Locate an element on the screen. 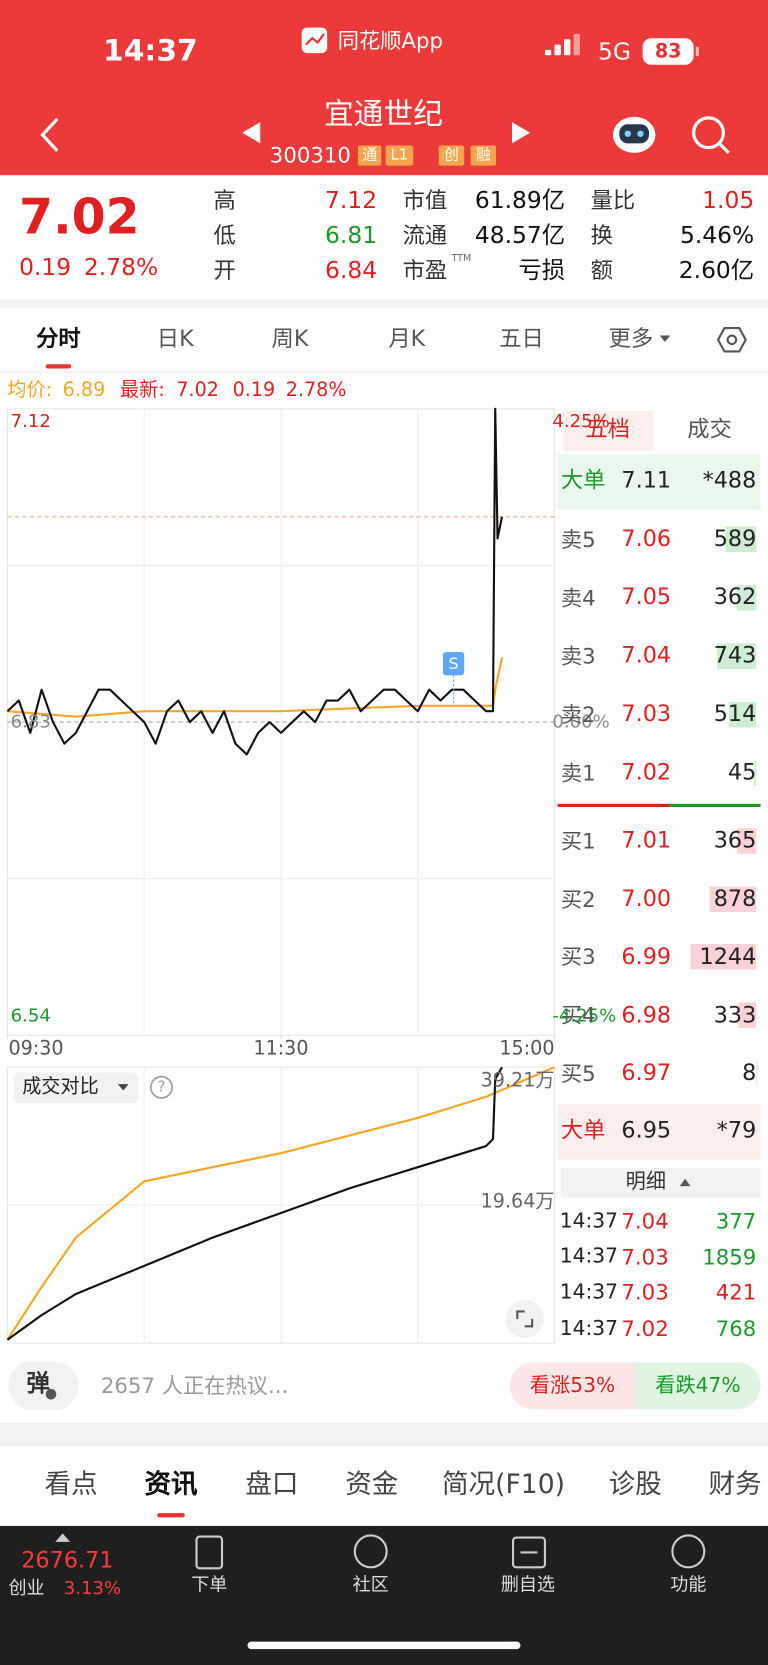 The height and width of the screenshot is (1665, 768). app-icon is located at coordinates (315, 39).